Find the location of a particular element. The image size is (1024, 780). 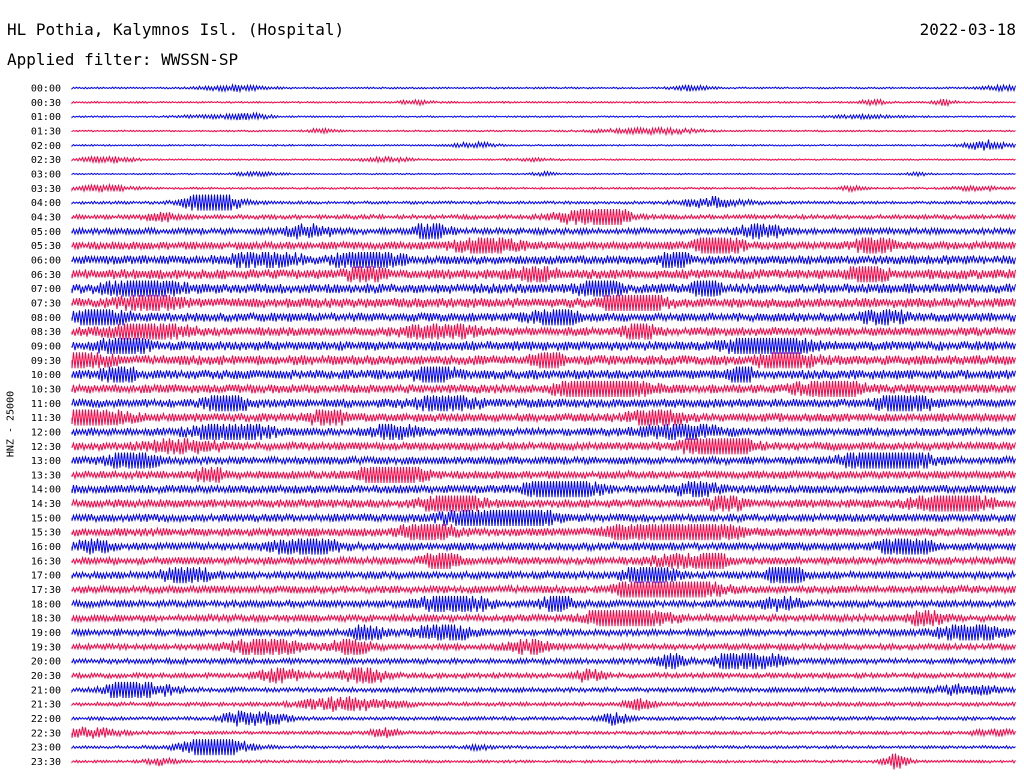

row-time-label: 05:00 is located at coordinates (46, 232).